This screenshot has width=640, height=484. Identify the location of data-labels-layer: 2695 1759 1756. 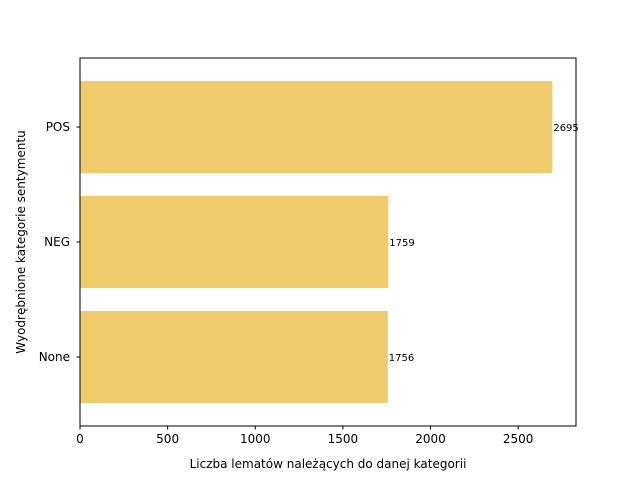
(484, 243).